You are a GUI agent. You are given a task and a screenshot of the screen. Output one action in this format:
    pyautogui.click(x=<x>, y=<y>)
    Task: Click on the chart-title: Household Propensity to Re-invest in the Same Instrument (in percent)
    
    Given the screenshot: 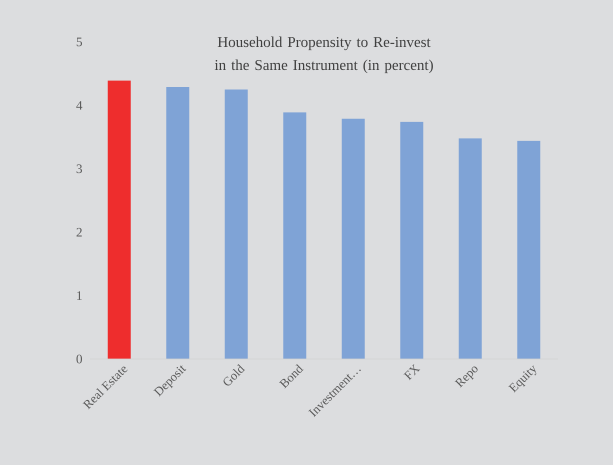 What is the action you would take?
    pyautogui.click(x=323, y=55)
    